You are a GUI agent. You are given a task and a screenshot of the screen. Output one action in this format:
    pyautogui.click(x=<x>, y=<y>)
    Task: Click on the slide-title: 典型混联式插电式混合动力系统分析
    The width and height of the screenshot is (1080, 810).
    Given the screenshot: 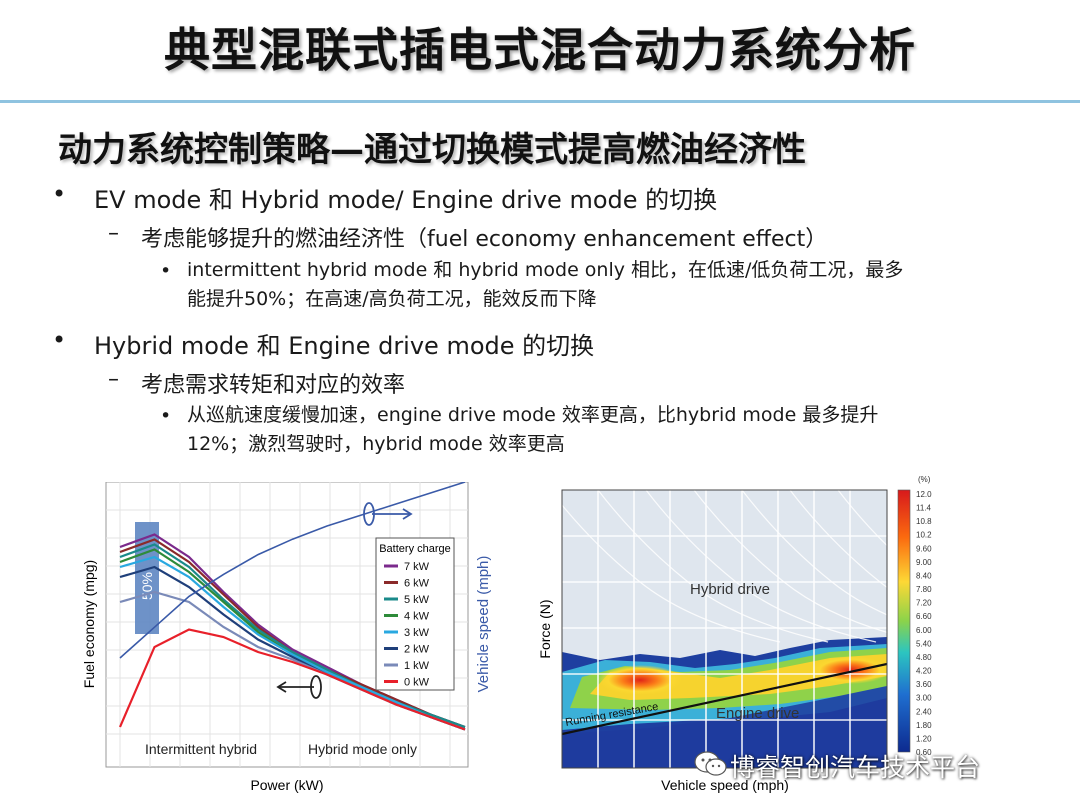 What is the action you would take?
    pyautogui.click(x=540, y=50)
    